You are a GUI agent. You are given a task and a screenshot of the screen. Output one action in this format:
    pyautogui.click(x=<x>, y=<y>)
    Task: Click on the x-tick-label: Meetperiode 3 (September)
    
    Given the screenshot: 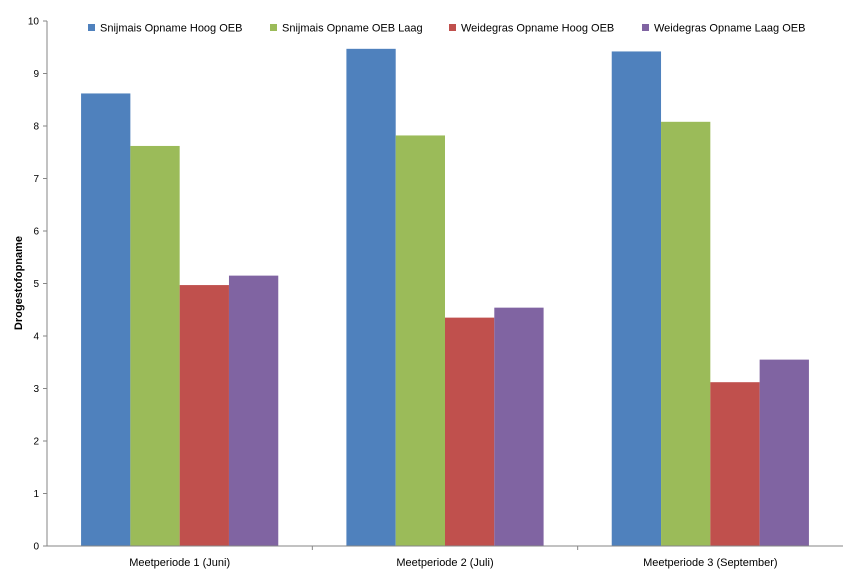 What is the action you would take?
    pyautogui.click(x=710, y=563)
    